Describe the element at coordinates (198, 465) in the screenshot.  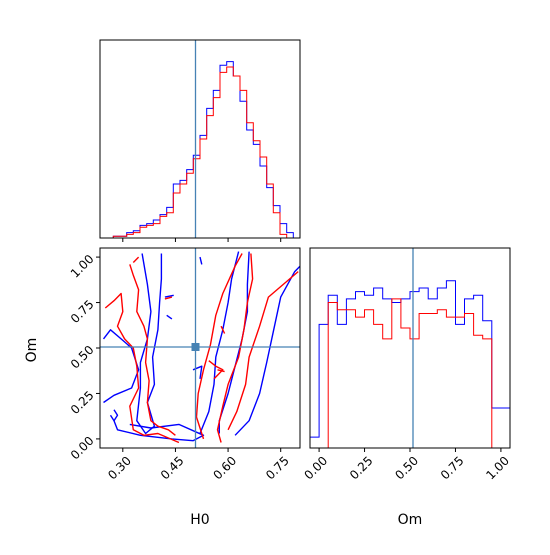
I see `joint-x-ticks: 0.30 0.45 0.60 0.75` at that location.